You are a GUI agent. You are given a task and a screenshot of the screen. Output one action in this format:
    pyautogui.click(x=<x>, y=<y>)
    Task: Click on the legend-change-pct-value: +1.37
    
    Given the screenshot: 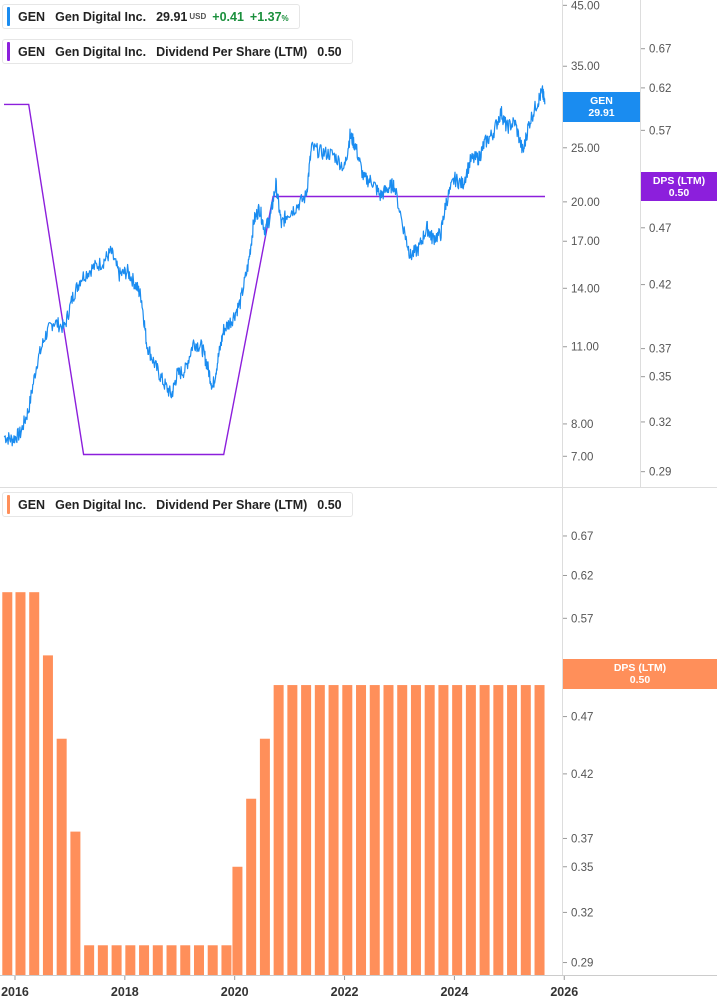 What is the action you would take?
    pyautogui.click(x=265, y=16)
    